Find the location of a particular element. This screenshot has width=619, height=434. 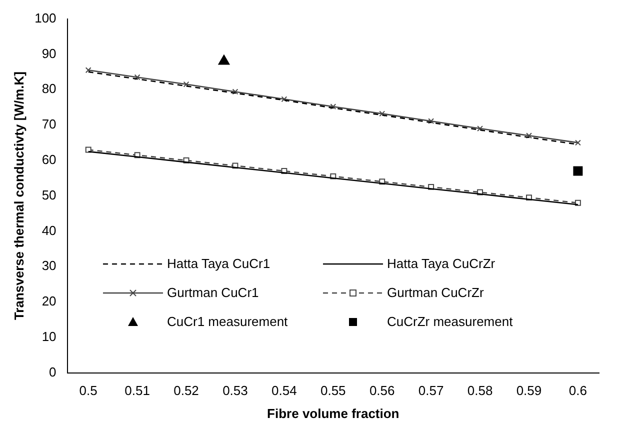

y-tick-label: 80 is located at coordinates (49, 88).